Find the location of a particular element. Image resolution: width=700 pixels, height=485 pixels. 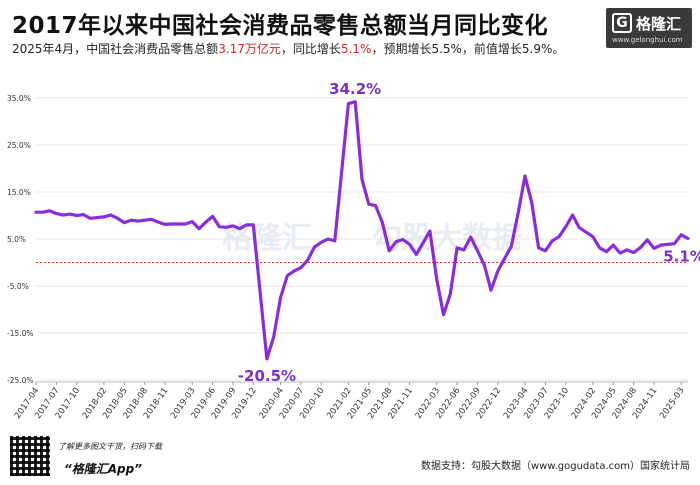

chart-title: 2017年以来中国社会消费品零售总额当月同比变化 is located at coordinates (280, 26).